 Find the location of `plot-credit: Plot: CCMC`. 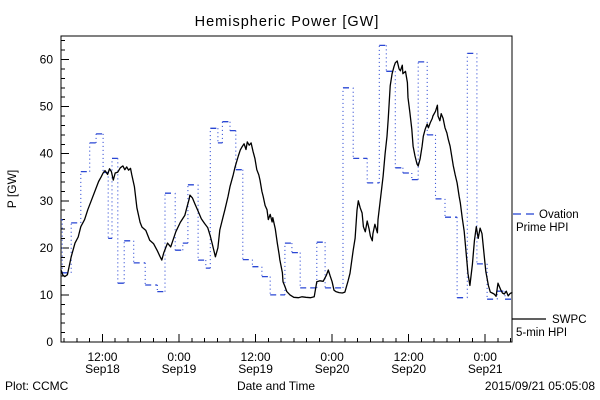

plot-credit: Plot: CCMC is located at coordinates (37, 386).